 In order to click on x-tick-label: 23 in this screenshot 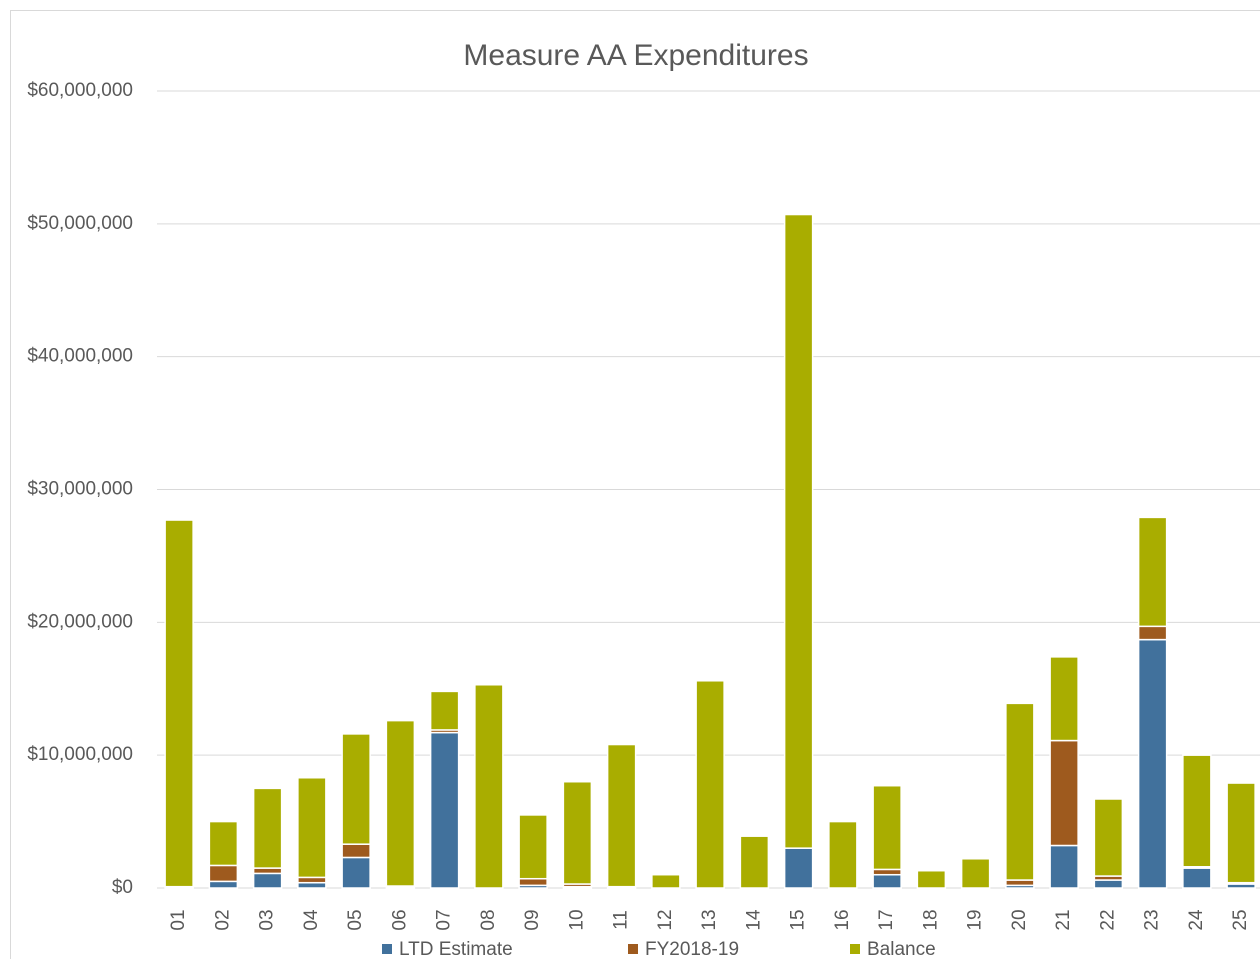, I will do `click(1152, 919)`.